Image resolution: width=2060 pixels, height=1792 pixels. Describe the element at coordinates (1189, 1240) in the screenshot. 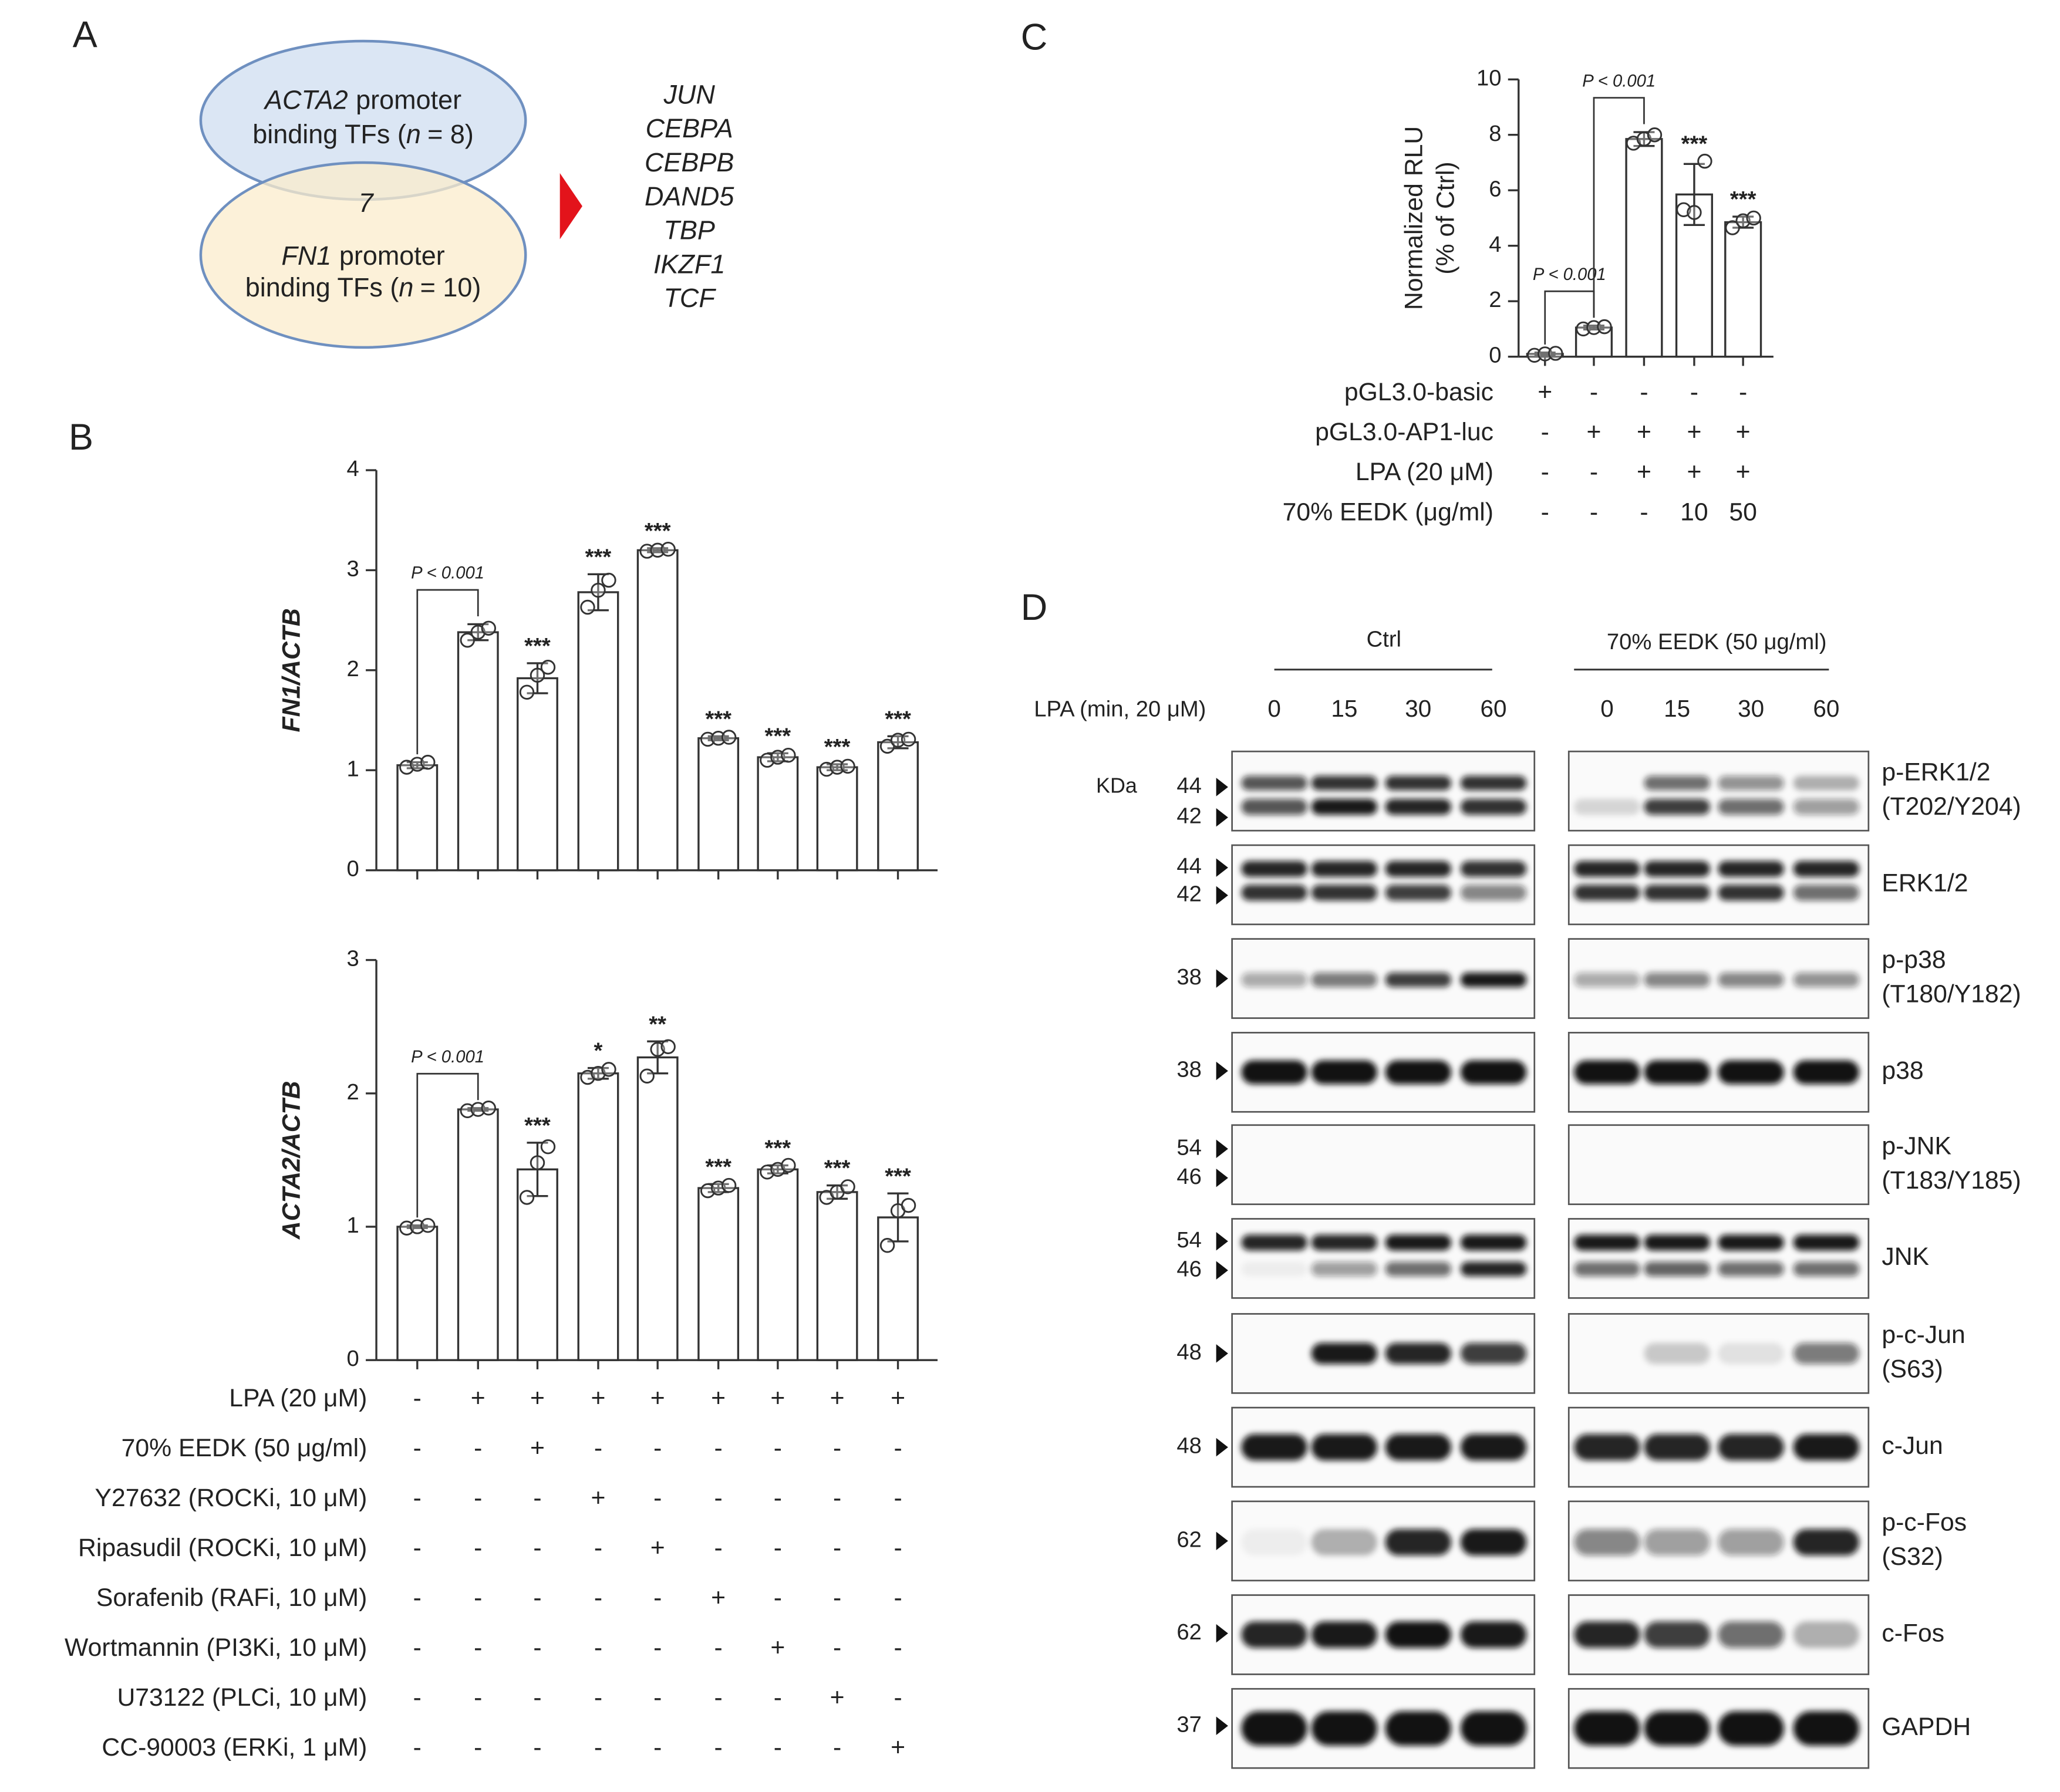

I see `kda-marker: 54` at that location.